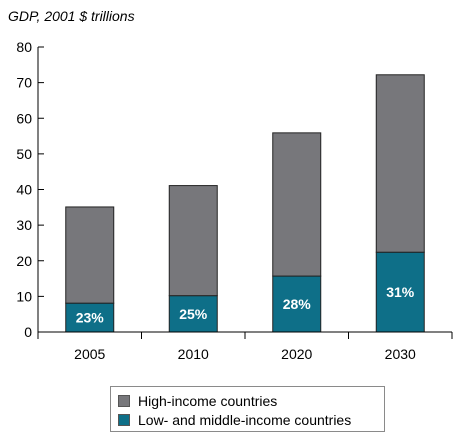 The width and height of the screenshot is (459, 435). I want to click on share-label-2020: 28%, so click(297, 304).